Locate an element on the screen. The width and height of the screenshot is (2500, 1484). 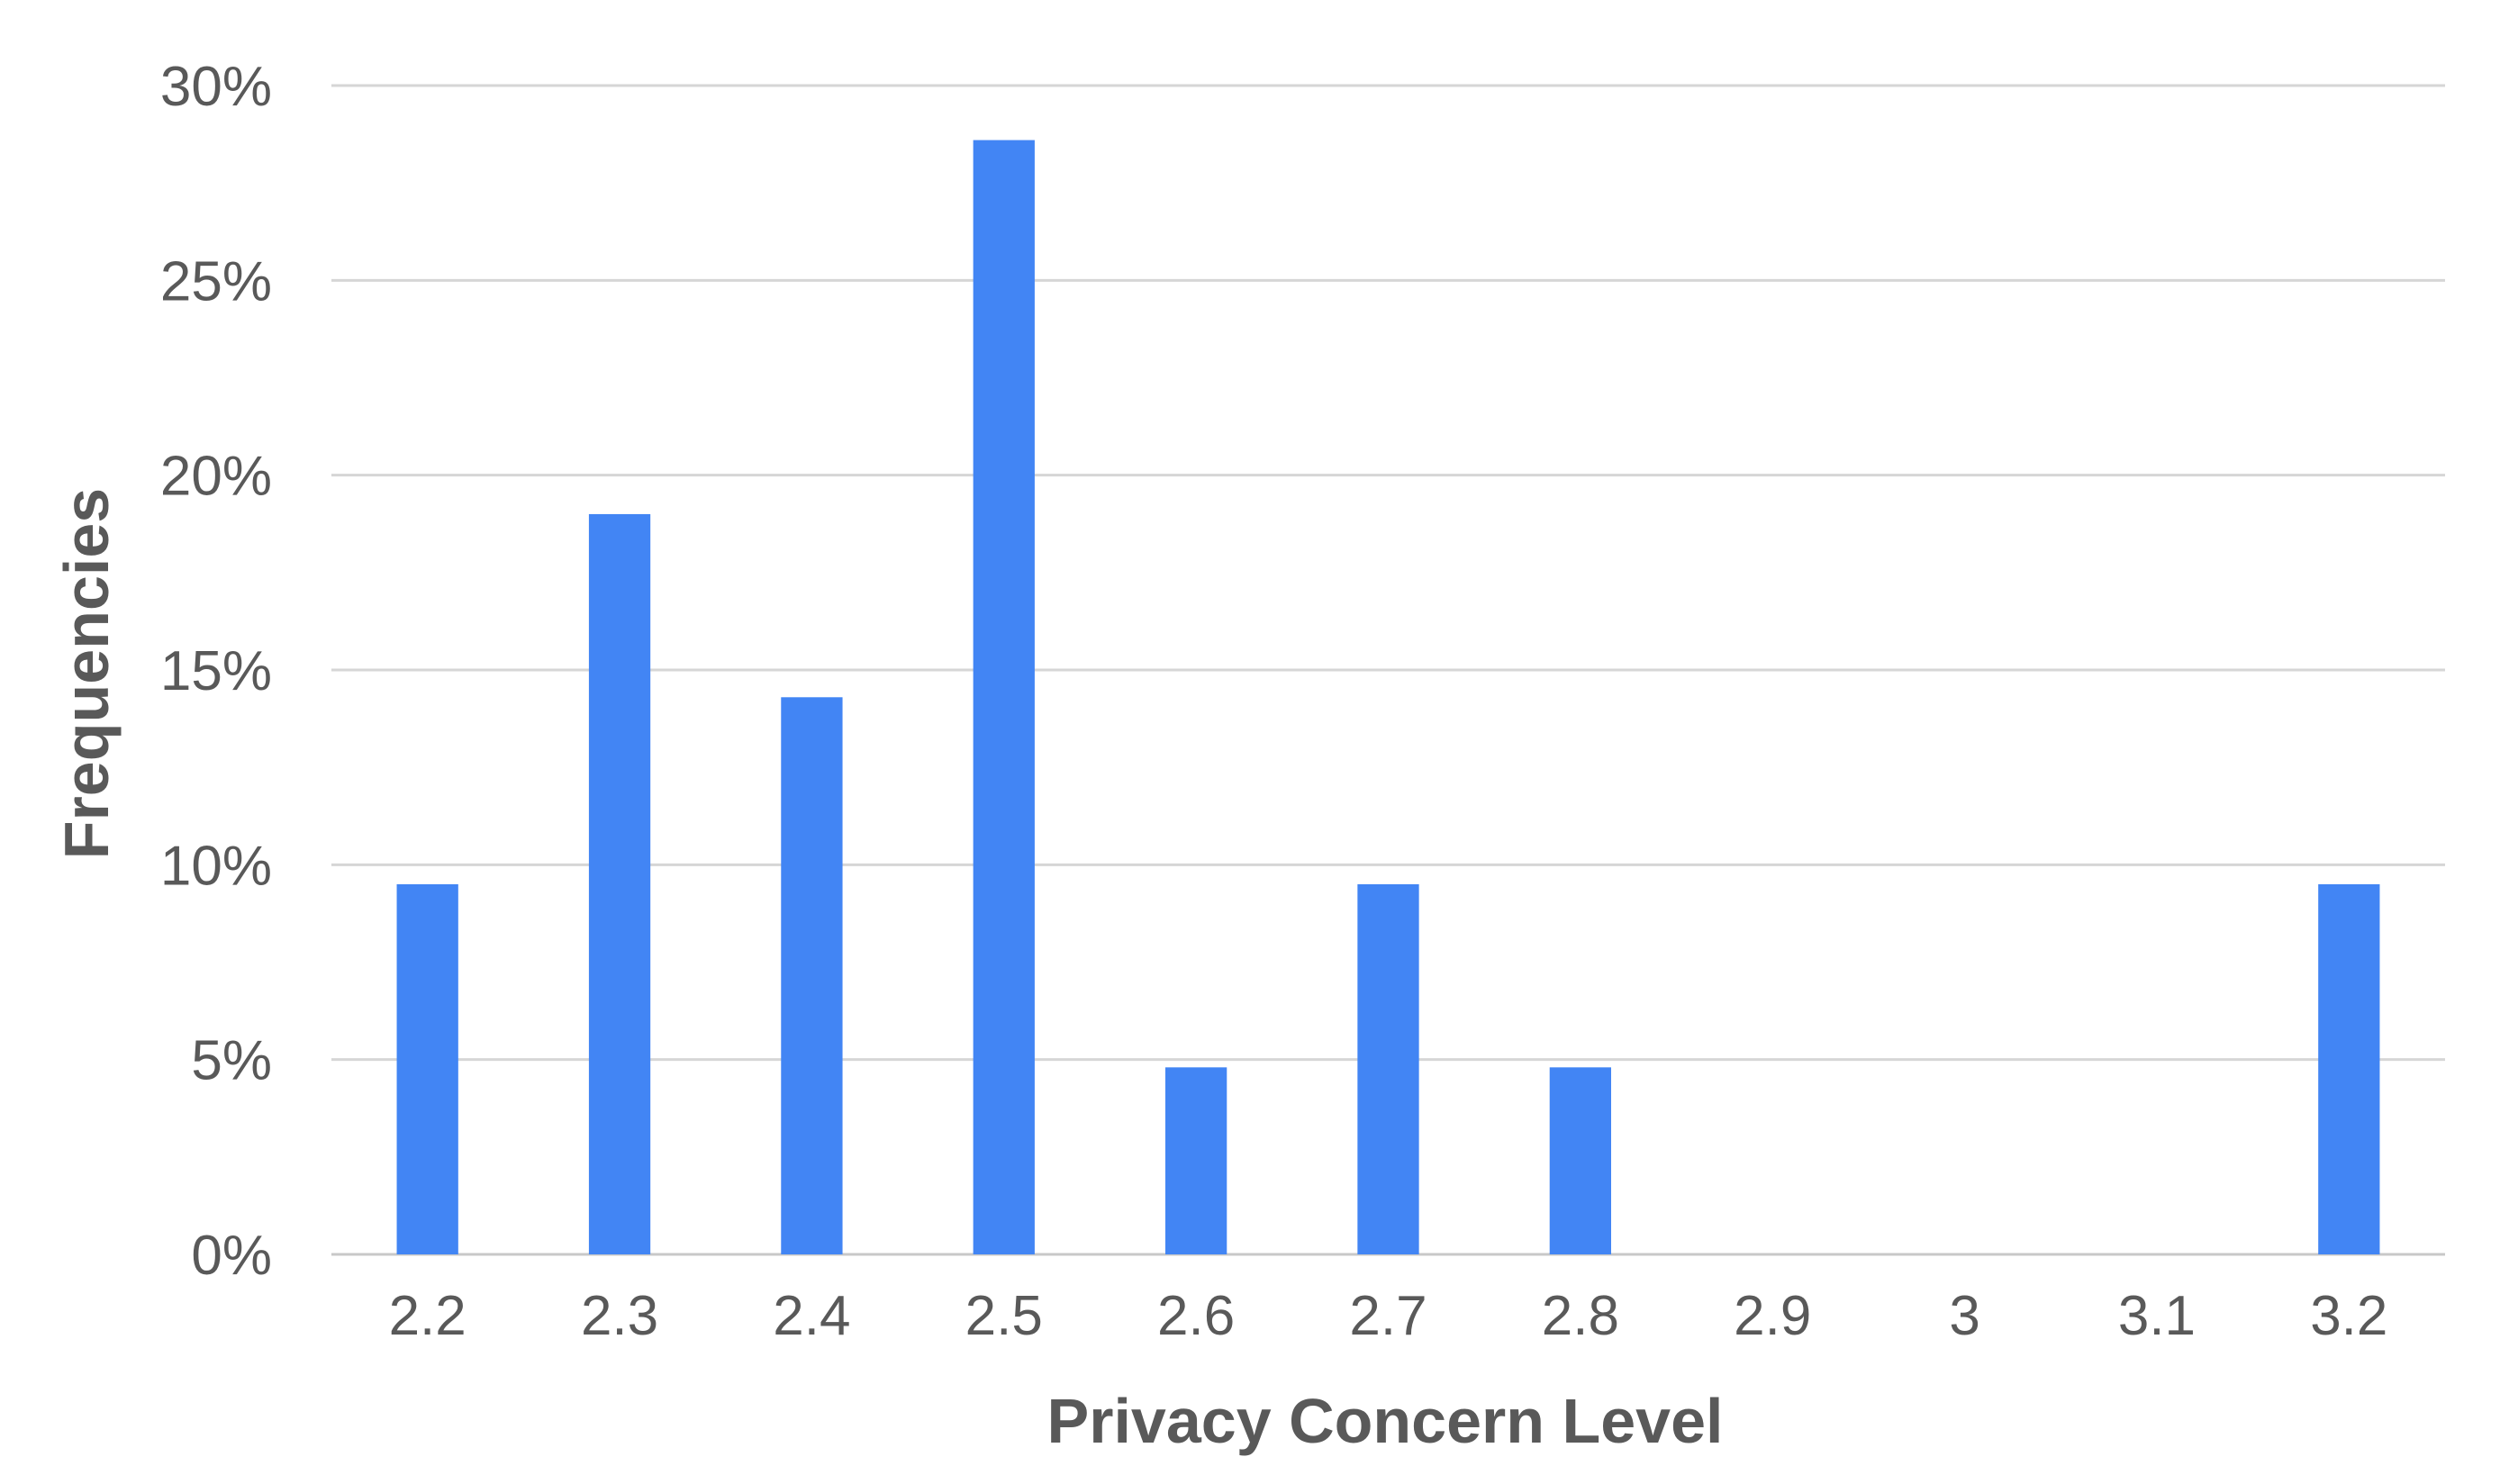
x-tick-label: 3.1 is located at coordinates (2157, 1316).